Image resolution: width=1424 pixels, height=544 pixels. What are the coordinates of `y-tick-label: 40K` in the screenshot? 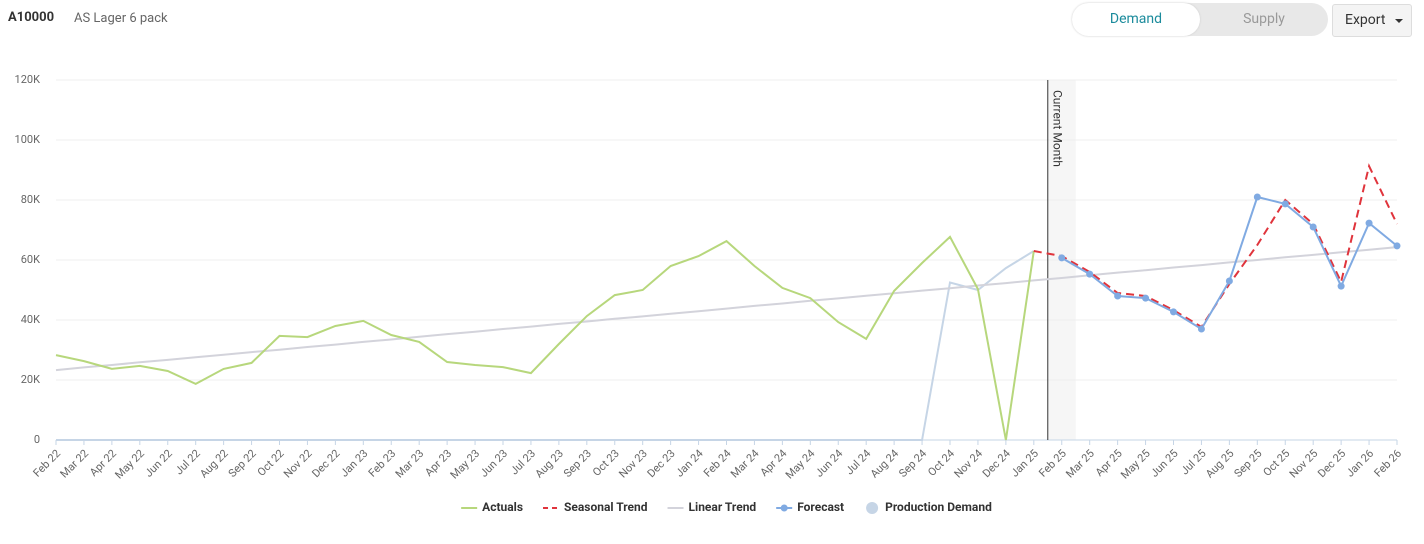 It's located at (30, 319).